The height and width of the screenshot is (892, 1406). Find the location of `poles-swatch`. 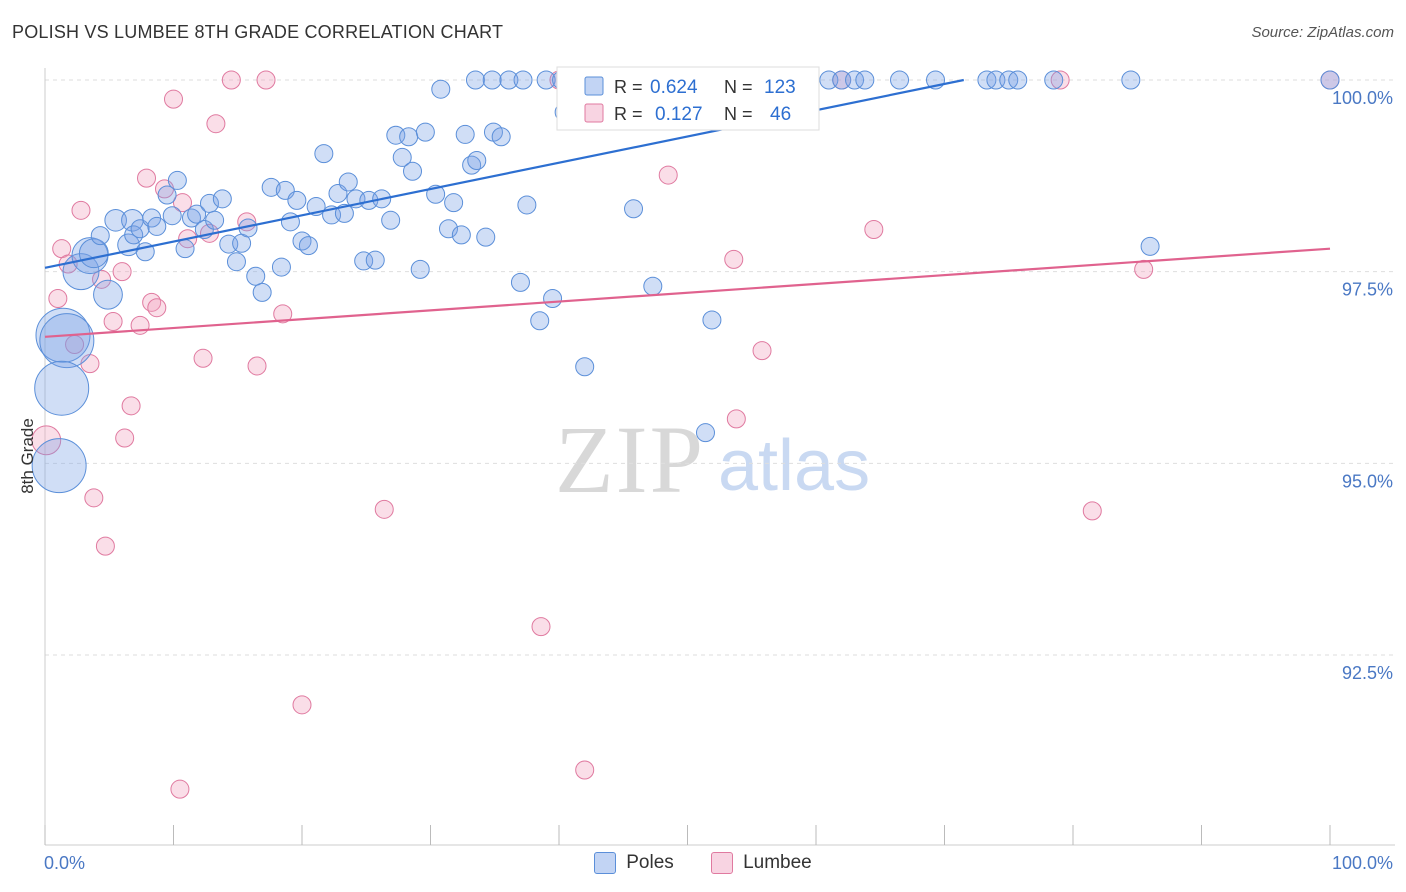

poles-swatch is located at coordinates (605, 863).